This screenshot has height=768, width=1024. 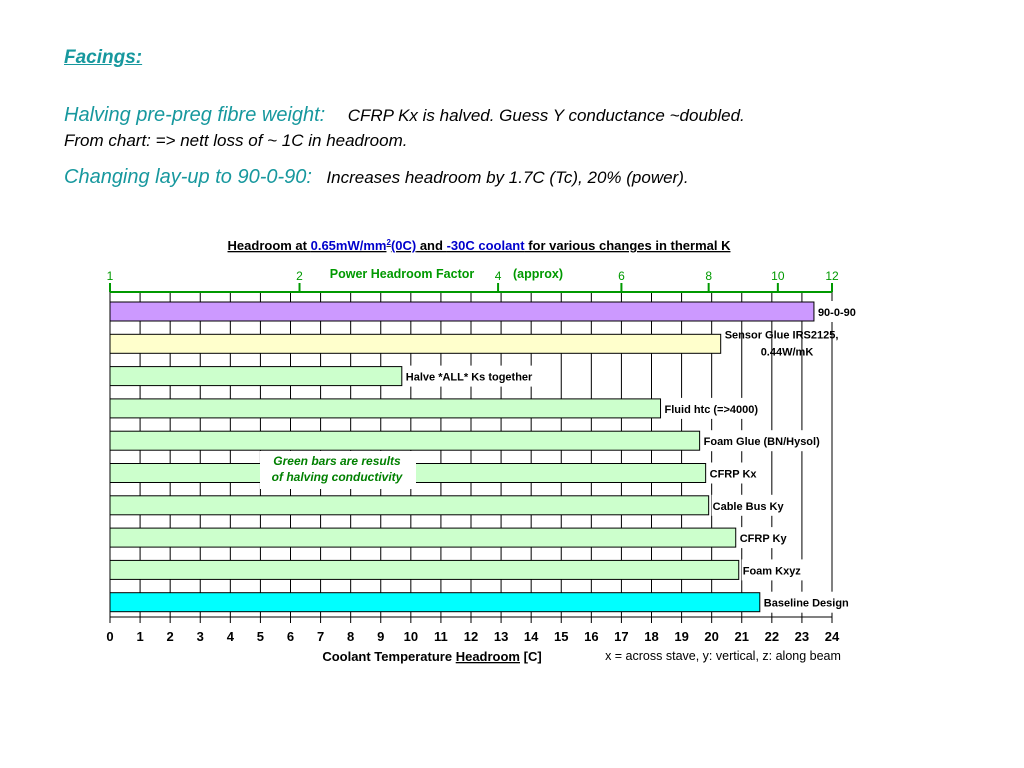 What do you see at coordinates (139, 636) in the screenshot?
I see `x-tick-label: 1` at bounding box center [139, 636].